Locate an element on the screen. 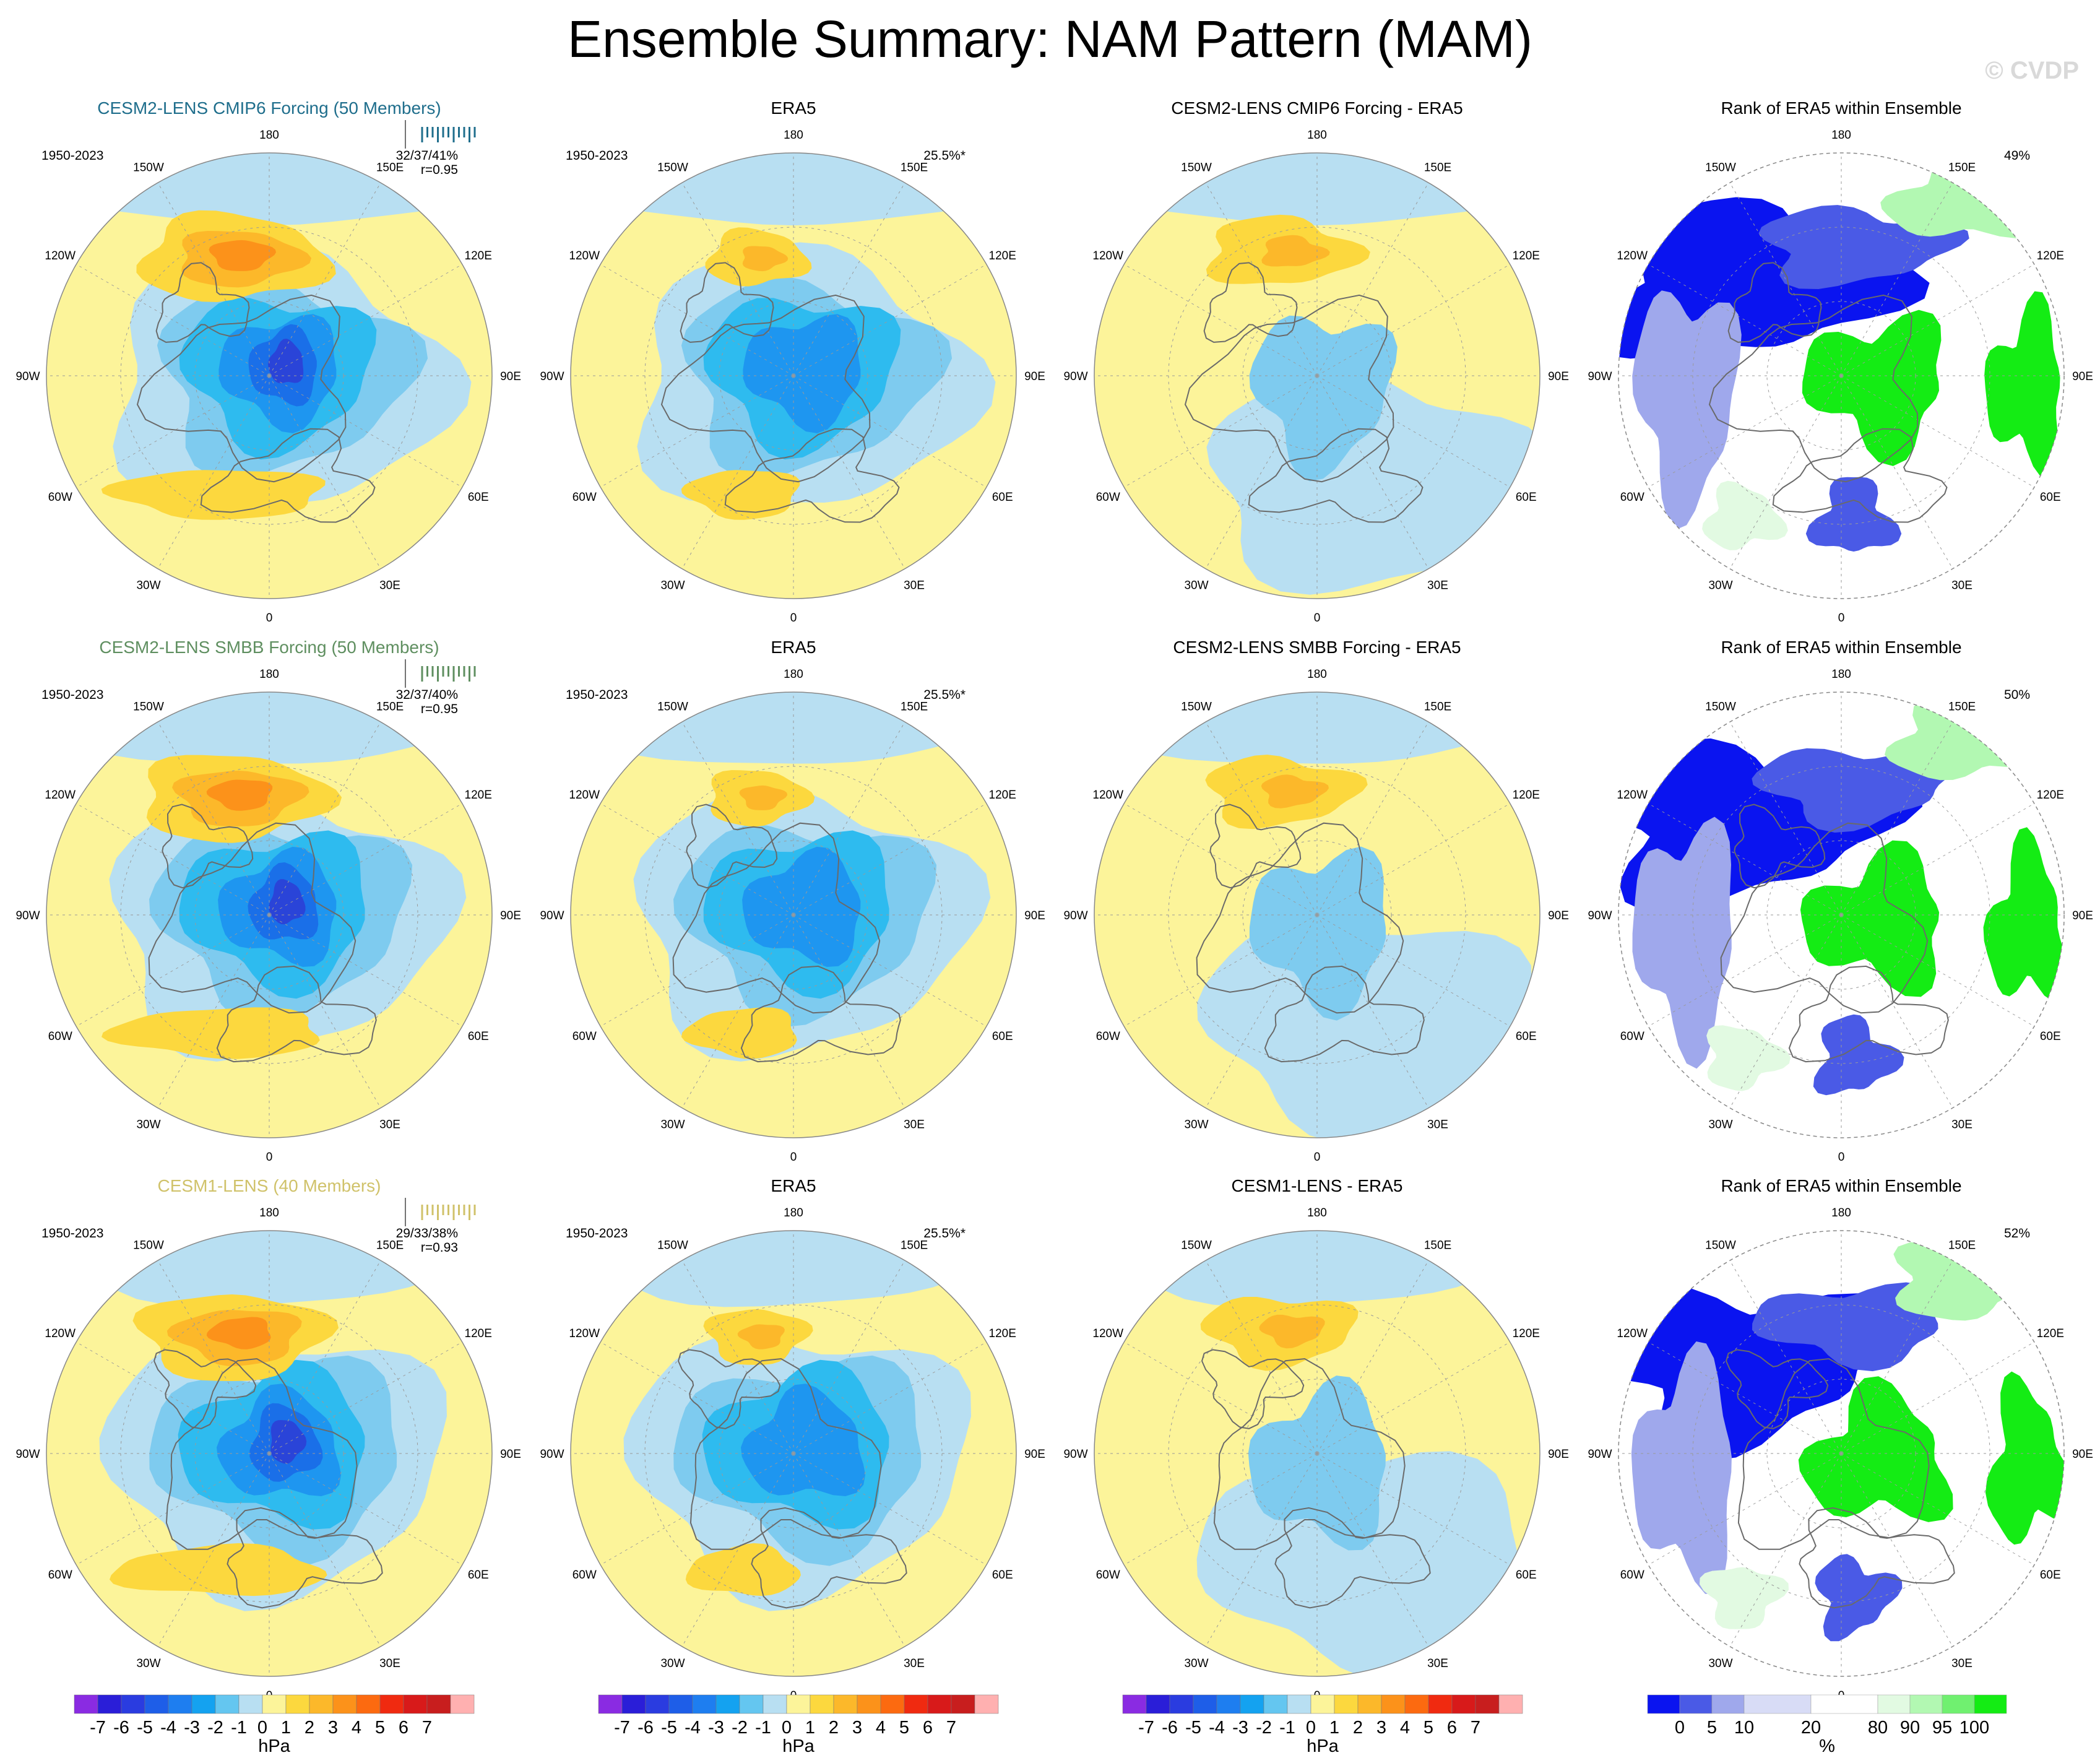 The height and width of the screenshot is (1763, 2100). colorbar-unit: hPa is located at coordinates (274, 1746).